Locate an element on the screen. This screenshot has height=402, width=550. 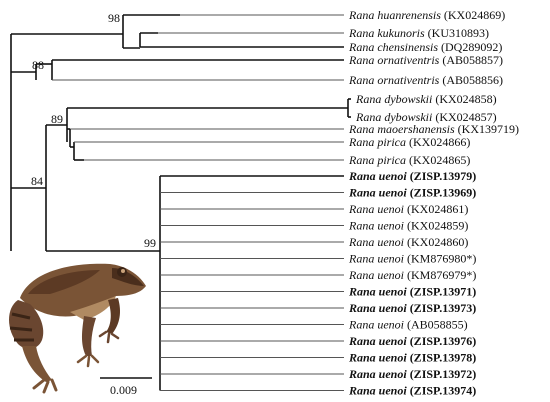
taxon-label: Rana chensinensis (DQ289092) is located at coordinates (425, 47).